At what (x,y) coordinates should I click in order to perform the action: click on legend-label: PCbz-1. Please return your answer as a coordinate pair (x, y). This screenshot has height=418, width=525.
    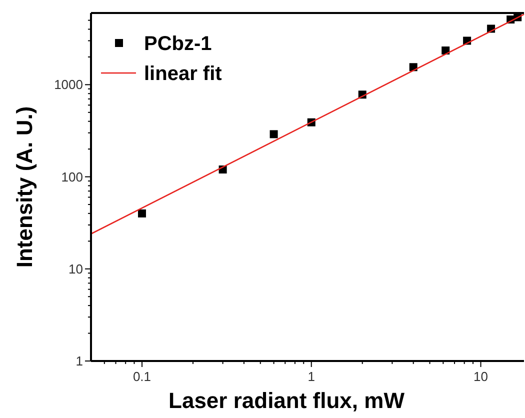
    Looking at the image, I should click on (178, 44).